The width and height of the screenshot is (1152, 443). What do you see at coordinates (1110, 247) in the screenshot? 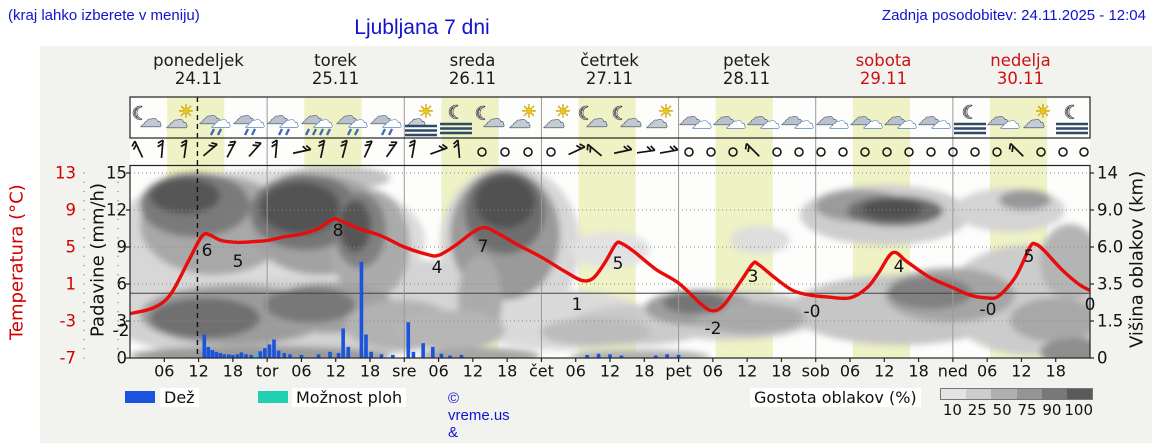
I see `cloud-height-tick-label: 6.0` at bounding box center [1110, 247].